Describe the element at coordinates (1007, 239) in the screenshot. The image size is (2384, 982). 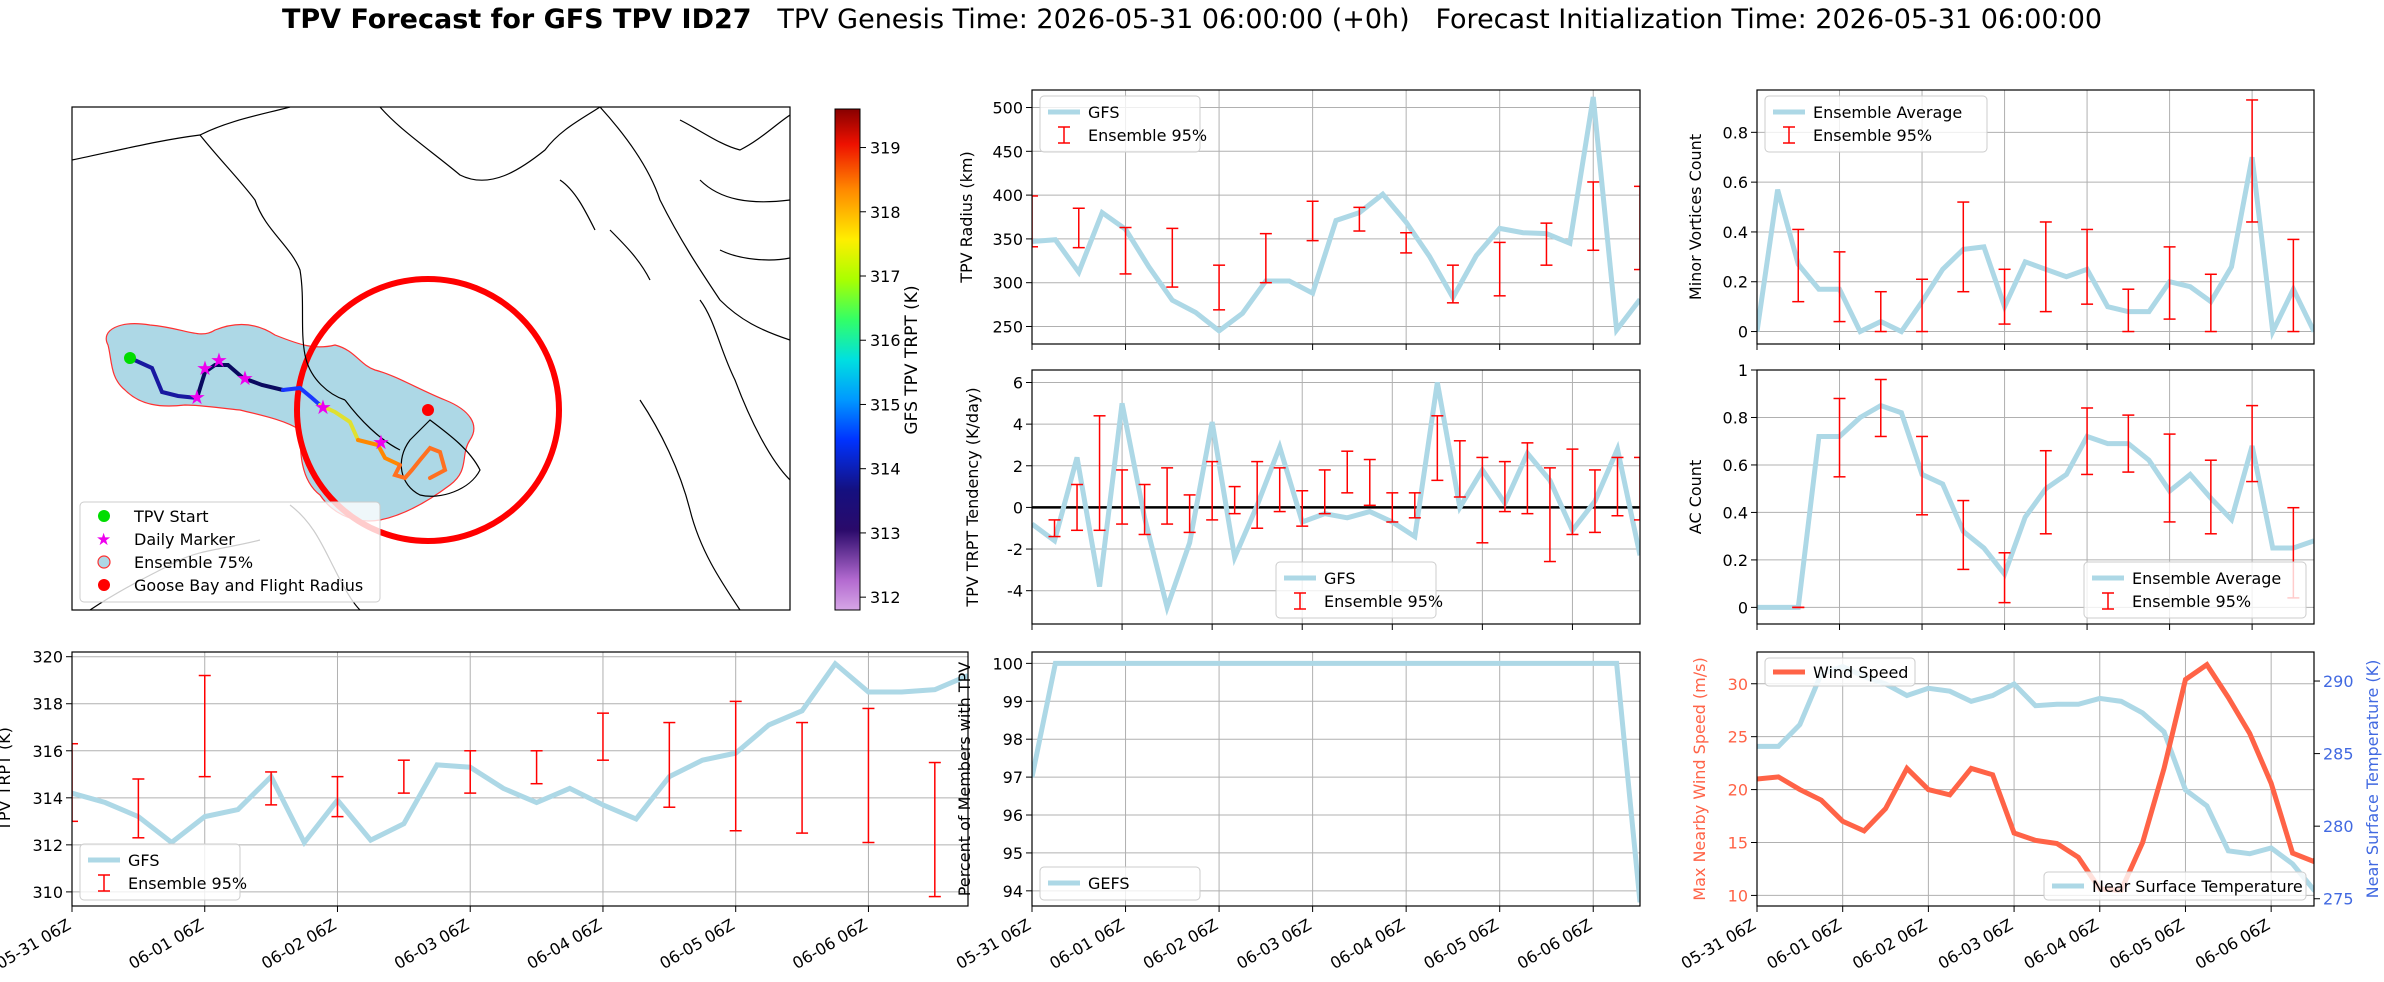
I see `y-tick-label: 350` at that location.